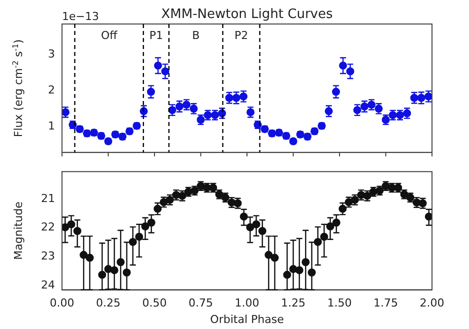  I want to click on x-tick-label: 1.00, so click(247, 303).